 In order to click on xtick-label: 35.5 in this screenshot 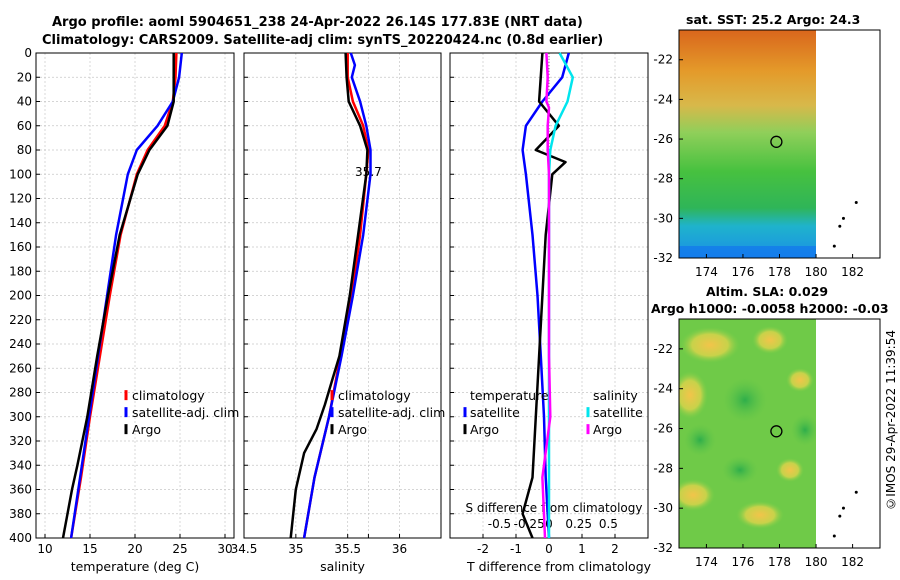, I will do `click(347, 549)`.